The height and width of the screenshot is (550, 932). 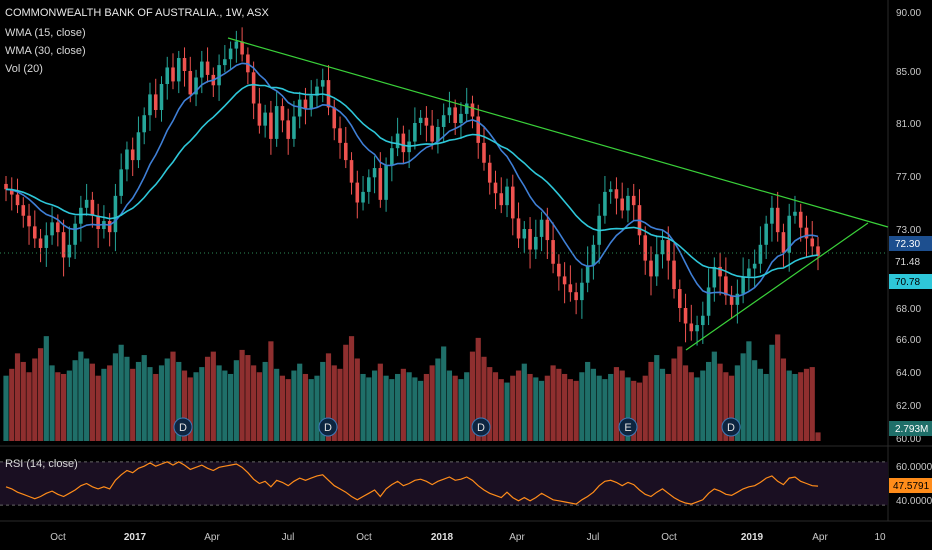 What do you see at coordinates (910, 243) in the screenshot?
I see `price-label-bg` at bounding box center [910, 243].